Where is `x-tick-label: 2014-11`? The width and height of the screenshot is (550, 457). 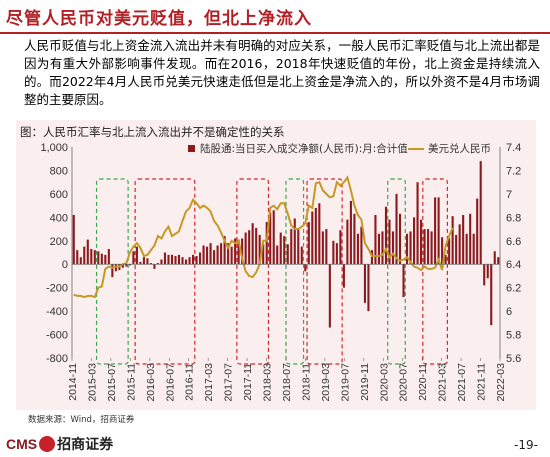 x-tick-label: 2014-11 is located at coordinates (73, 382).